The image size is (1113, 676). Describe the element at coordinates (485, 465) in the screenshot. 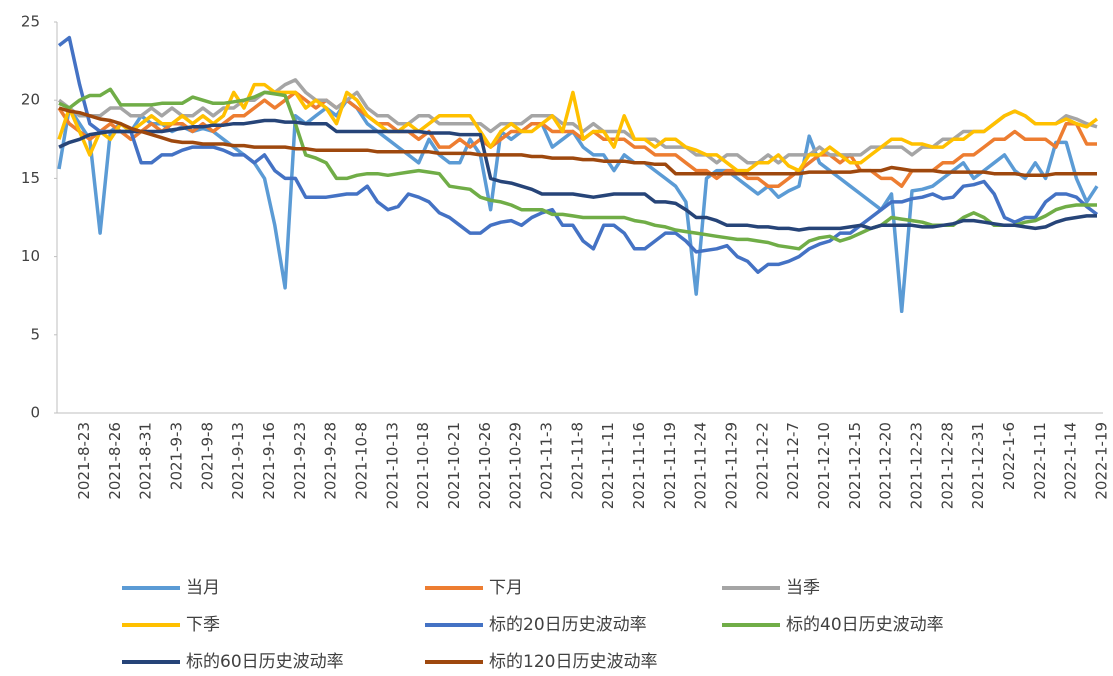

I see `x-tick-label: 2021-10-26` at that location.